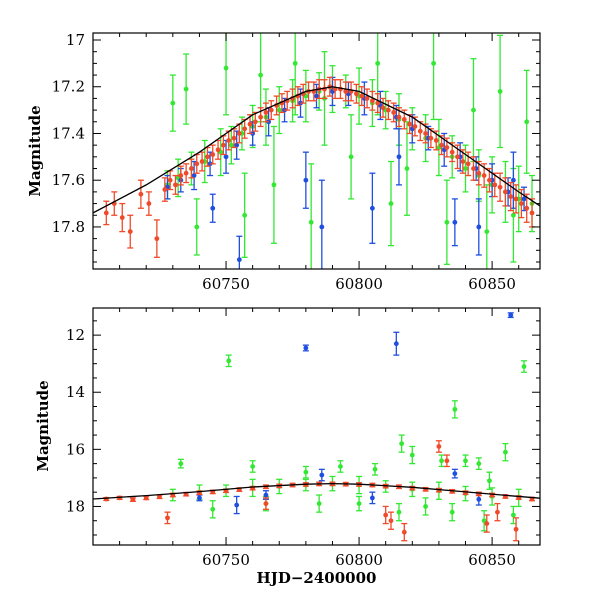 This screenshot has height=604, width=600. What do you see at coordinates (316, 491) in the screenshot?
I see `model-curve` at bounding box center [316, 491].